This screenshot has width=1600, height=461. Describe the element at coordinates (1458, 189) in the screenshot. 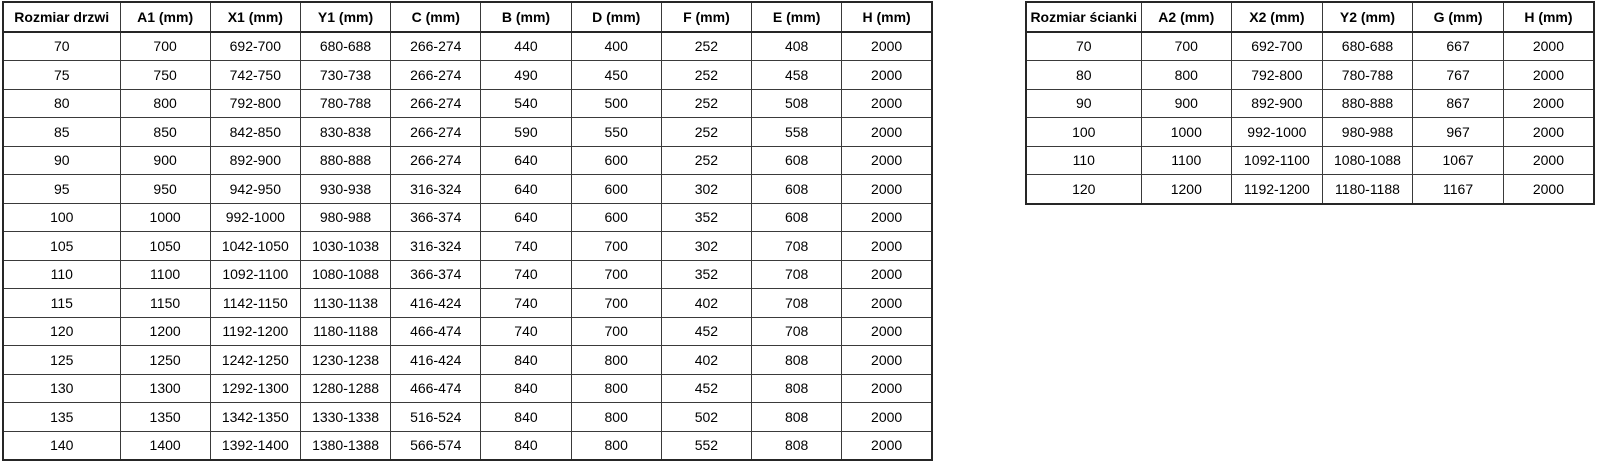

I see `table-cell: 1167` at that location.